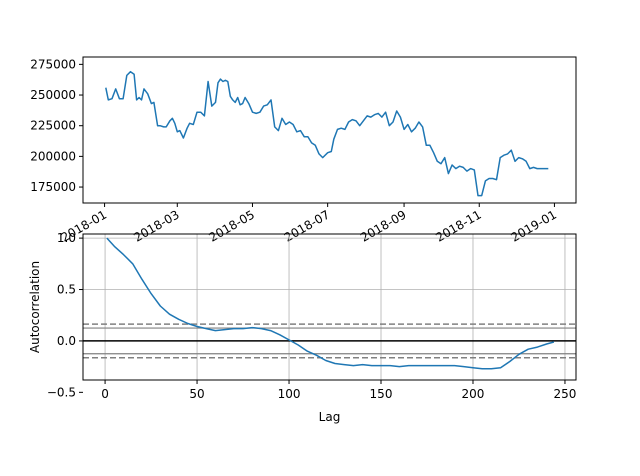  I want to click on bottom-y-tick-label: 0.5, so click(66, 290).